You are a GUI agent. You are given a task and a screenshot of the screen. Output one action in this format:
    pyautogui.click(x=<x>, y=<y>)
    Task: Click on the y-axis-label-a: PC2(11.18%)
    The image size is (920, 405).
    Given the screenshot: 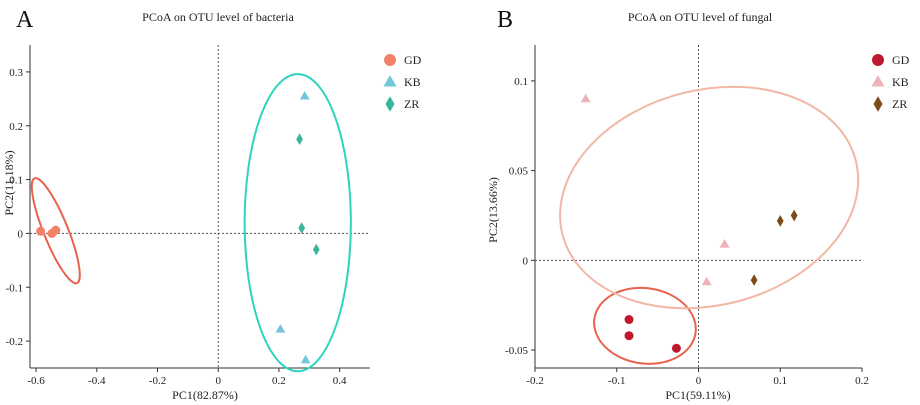 What is the action you would take?
    pyautogui.click(x=9, y=182)
    